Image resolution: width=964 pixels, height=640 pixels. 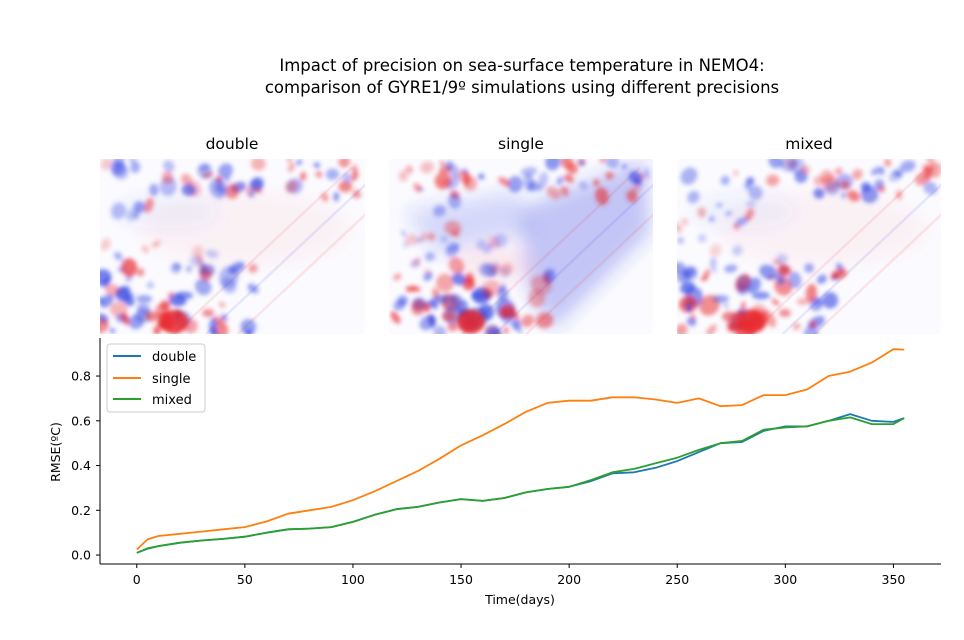 What do you see at coordinates (569, 579) in the screenshot?
I see `x-tick-label: 200` at bounding box center [569, 579].